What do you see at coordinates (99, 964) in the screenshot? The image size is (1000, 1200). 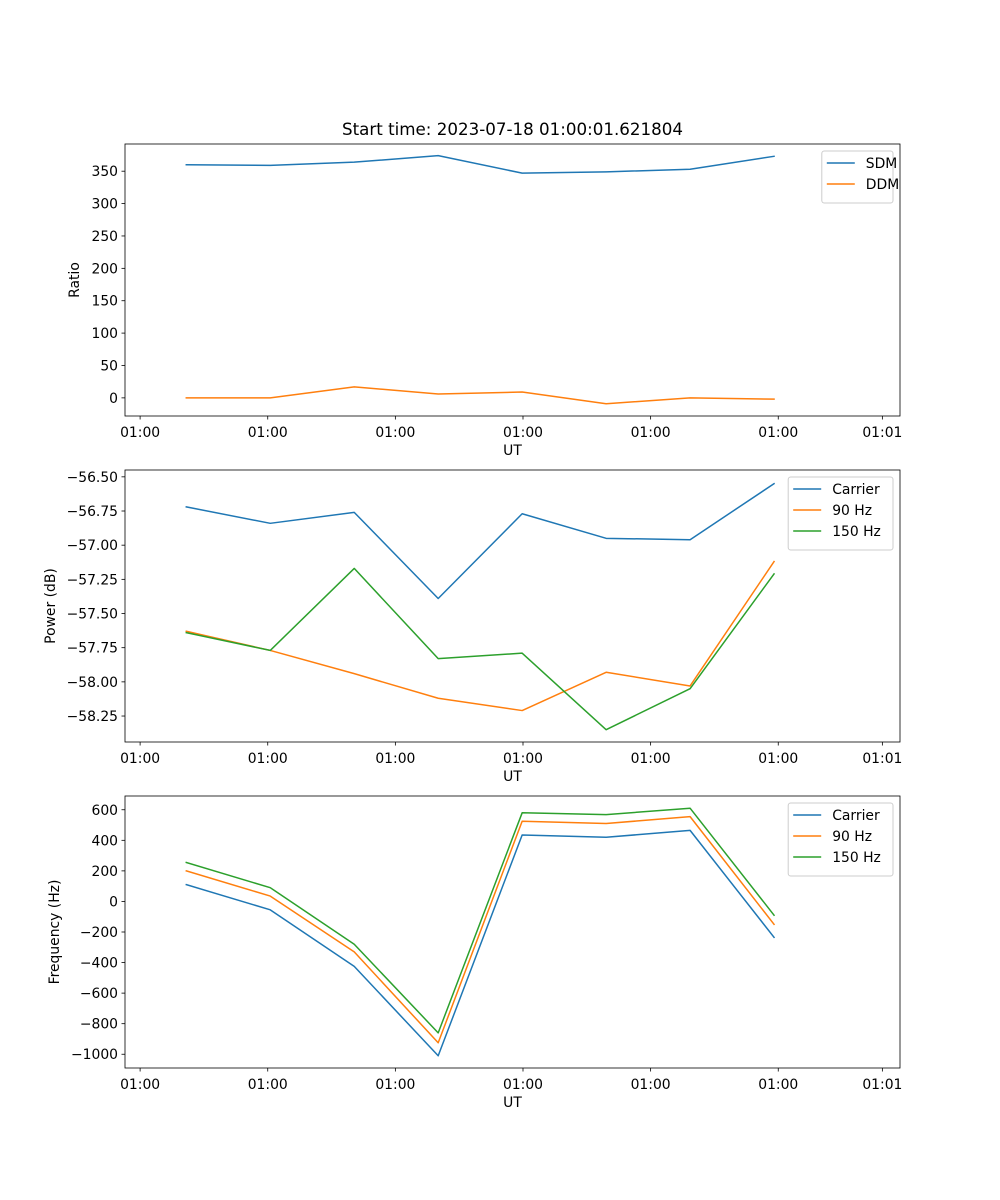 I see `y-tick-label: −400` at bounding box center [99, 964].